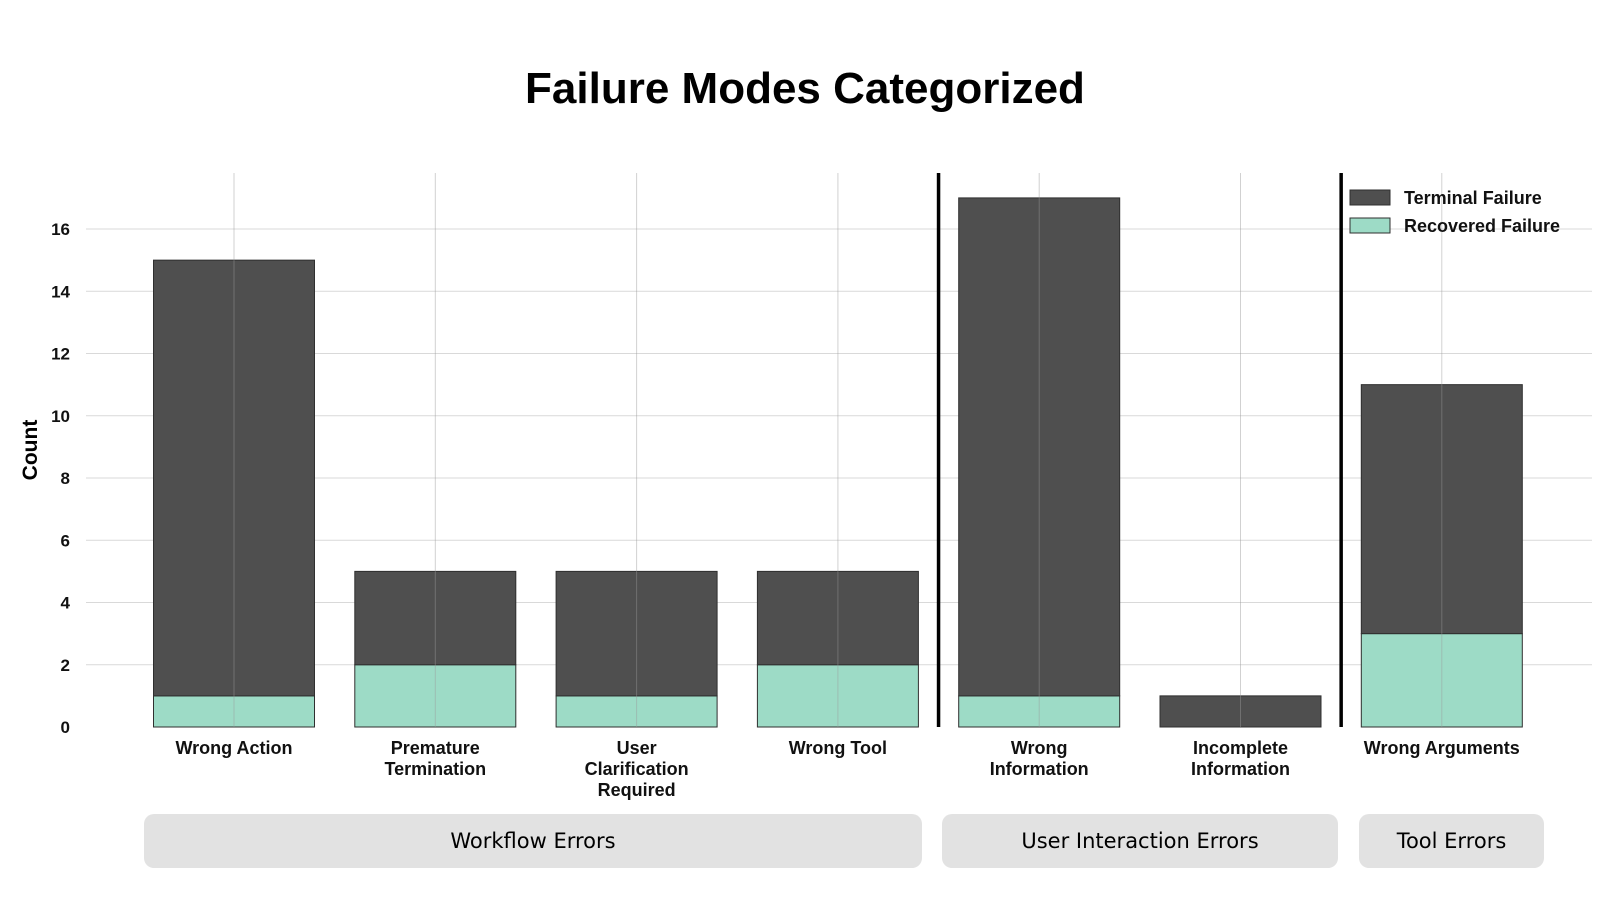  What do you see at coordinates (435, 769) in the screenshot?
I see `x-tick-label: Termination` at bounding box center [435, 769].